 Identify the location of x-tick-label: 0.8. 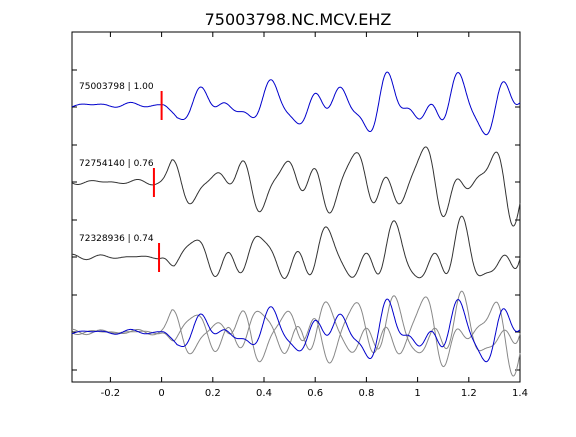
(366, 393).